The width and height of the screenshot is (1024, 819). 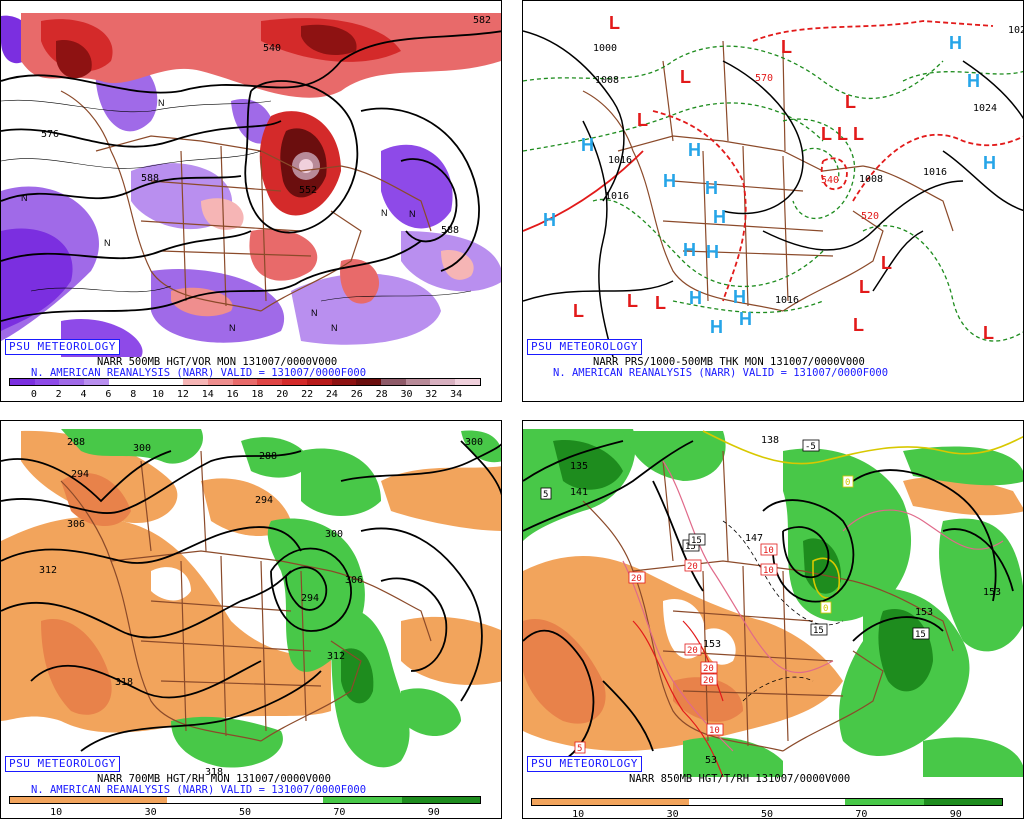 What do you see at coordinates (935, 172) in the screenshot?
I see `svg-text: 1016` at bounding box center [935, 172].